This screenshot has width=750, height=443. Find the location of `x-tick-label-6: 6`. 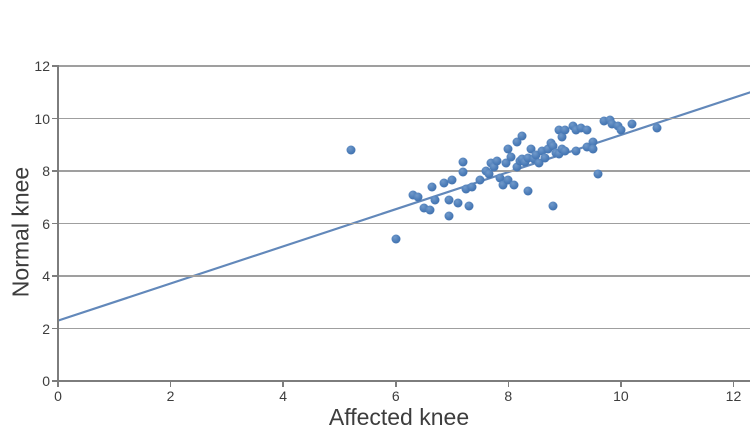

x-tick-label-6: 6 is located at coordinates (395, 396).